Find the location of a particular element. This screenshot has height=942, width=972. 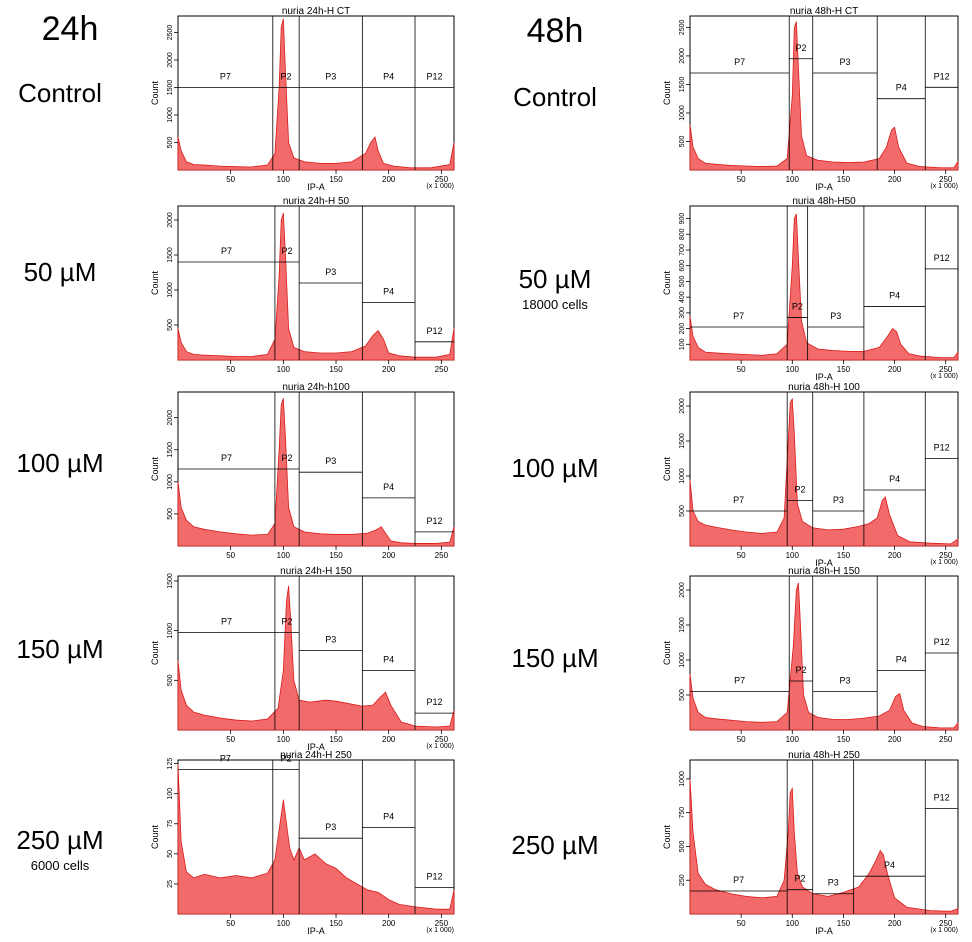

y-tick-label: 400 is located at coordinates (682, 297).